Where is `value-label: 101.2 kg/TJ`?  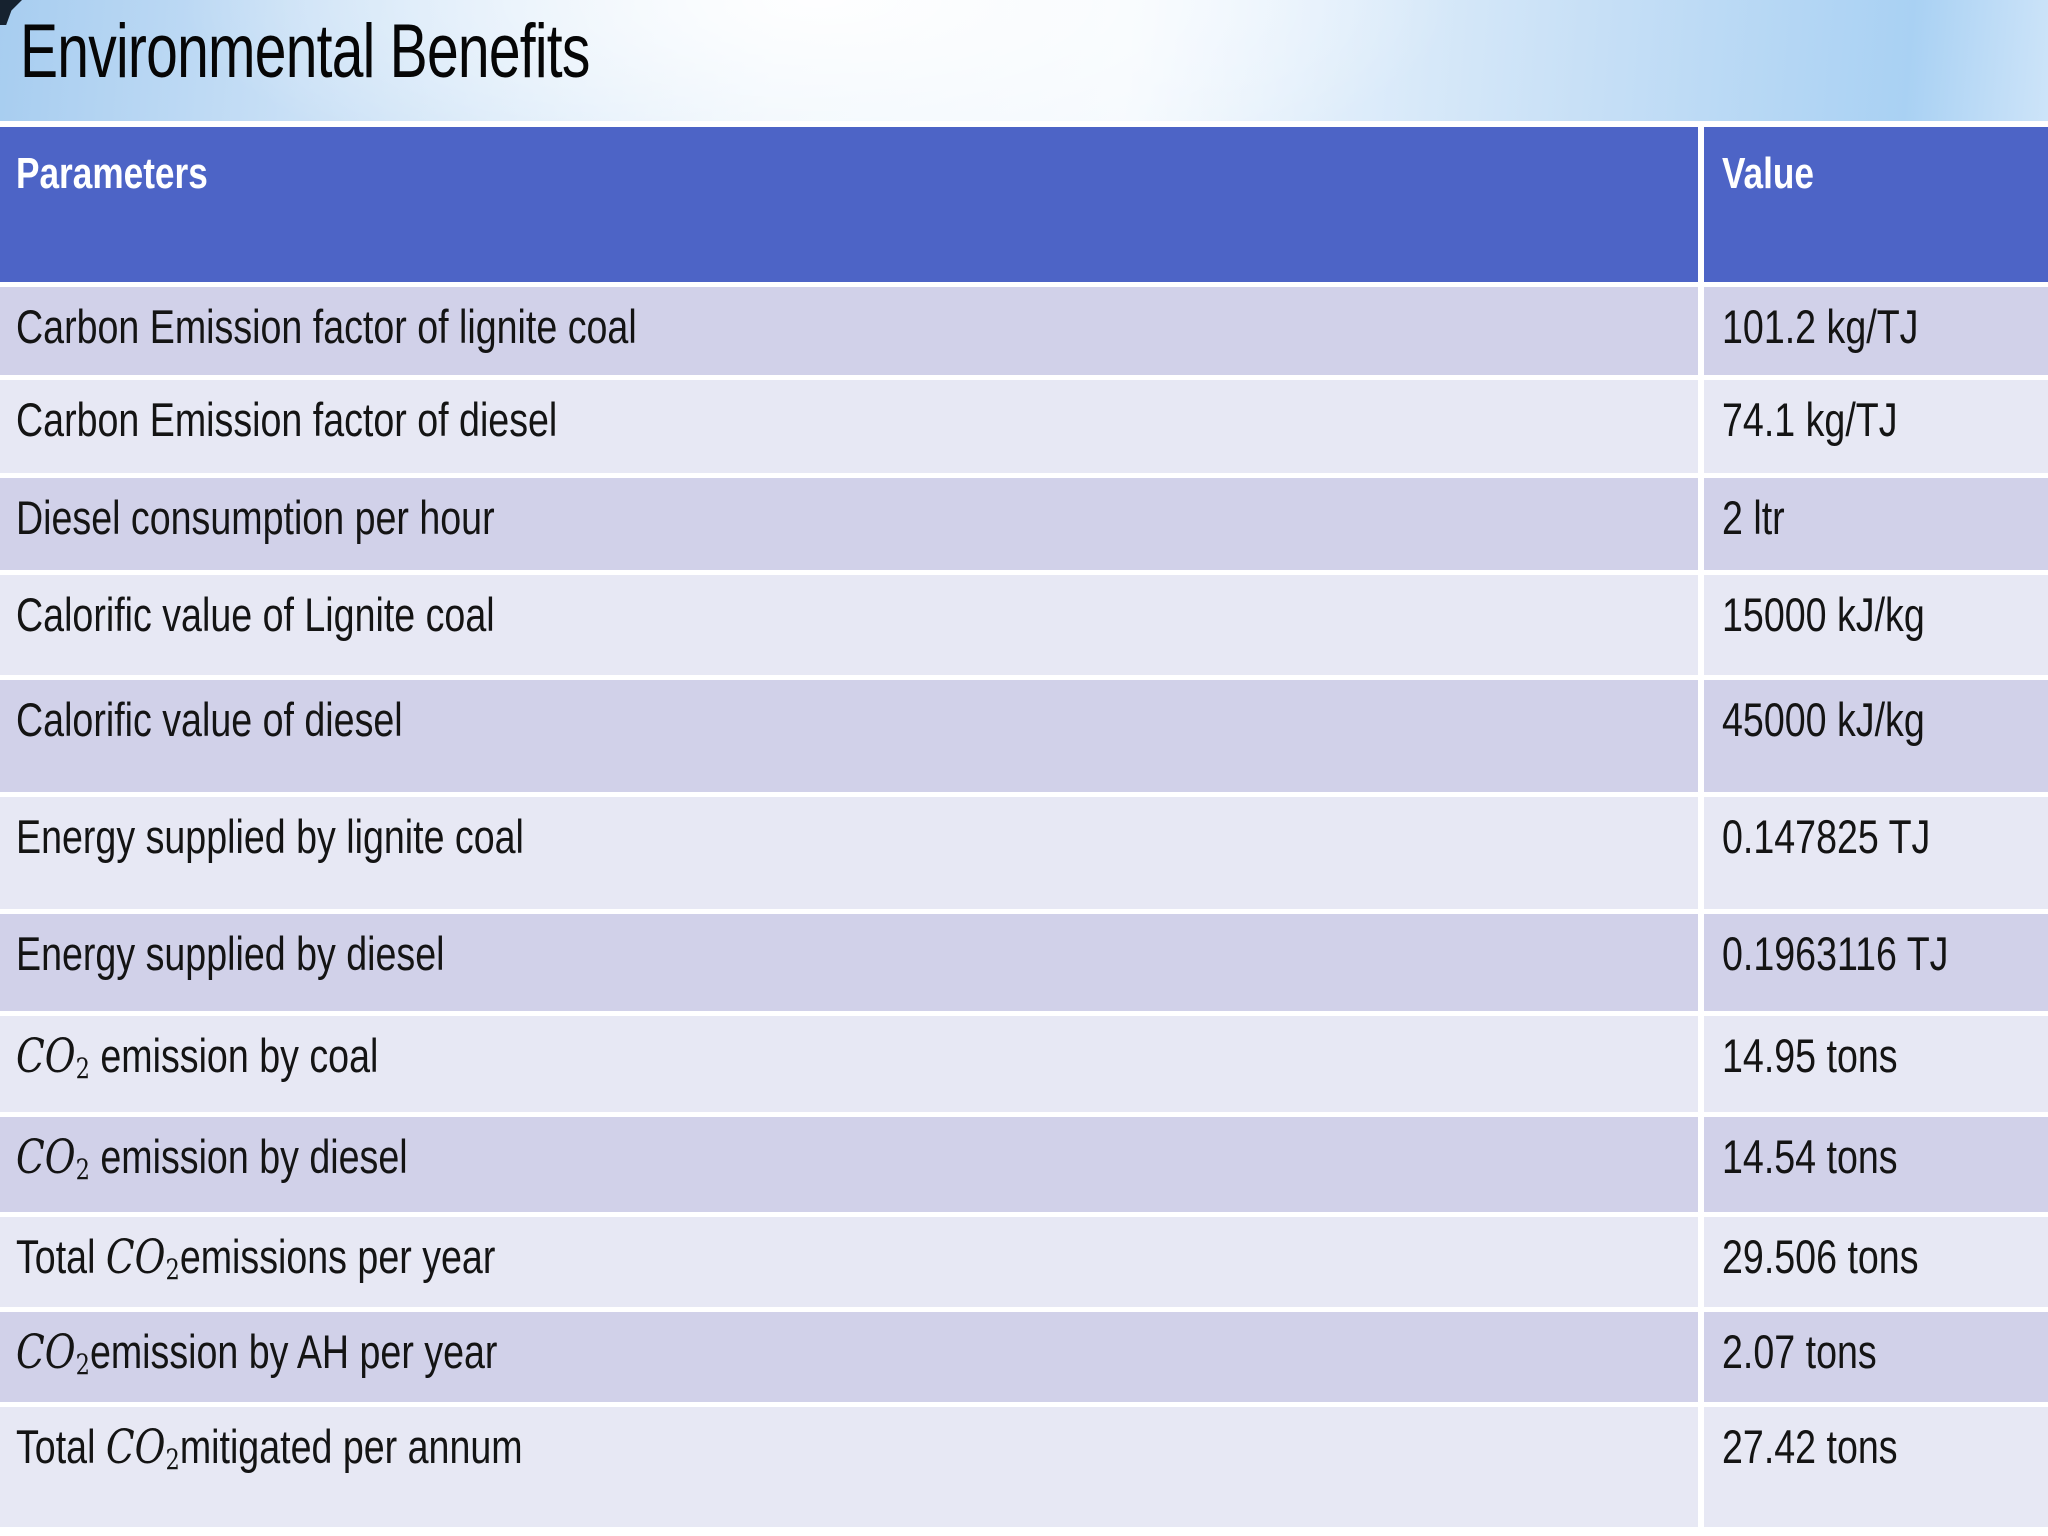
value-label: 101.2 kg/TJ is located at coordinates (1820, 326).